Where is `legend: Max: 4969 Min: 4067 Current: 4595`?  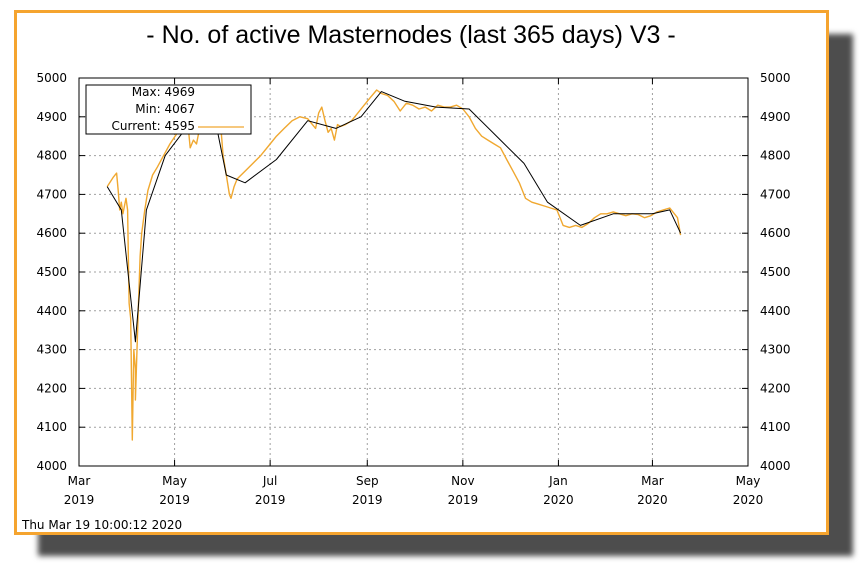 legend: Max: 4969 Min: 4067 Current: 4595 is located at coordinates (168, 109).